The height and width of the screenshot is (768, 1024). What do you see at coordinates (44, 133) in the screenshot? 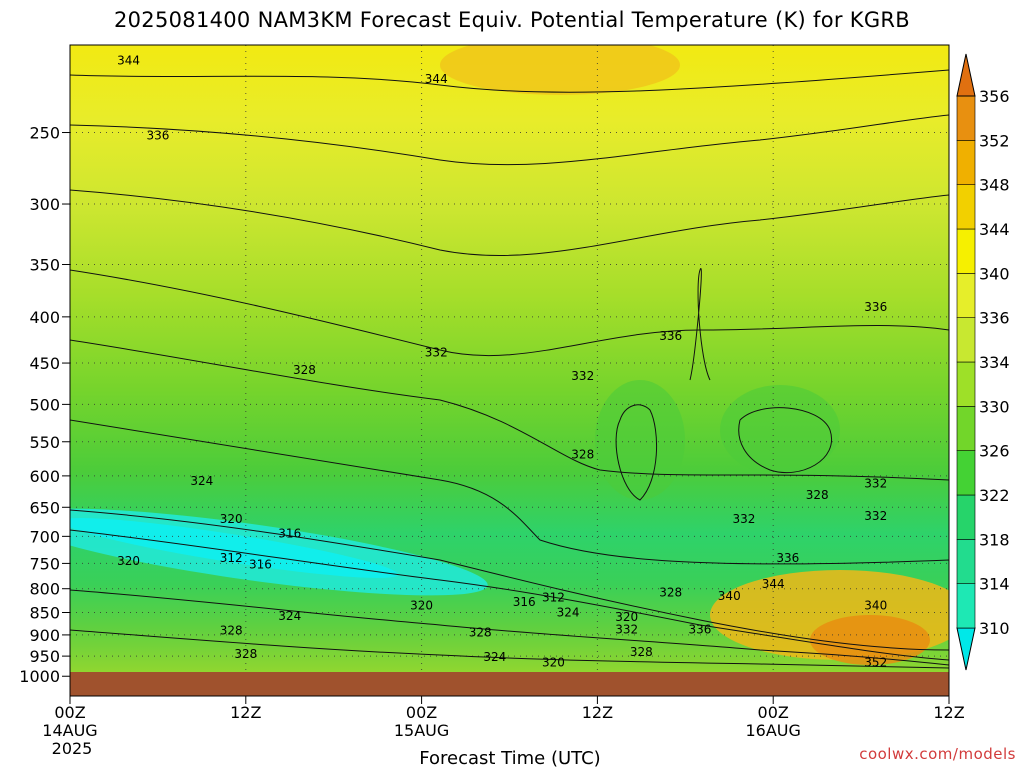
I see `y-tick-label: 250` at bounding box center [44, 133].